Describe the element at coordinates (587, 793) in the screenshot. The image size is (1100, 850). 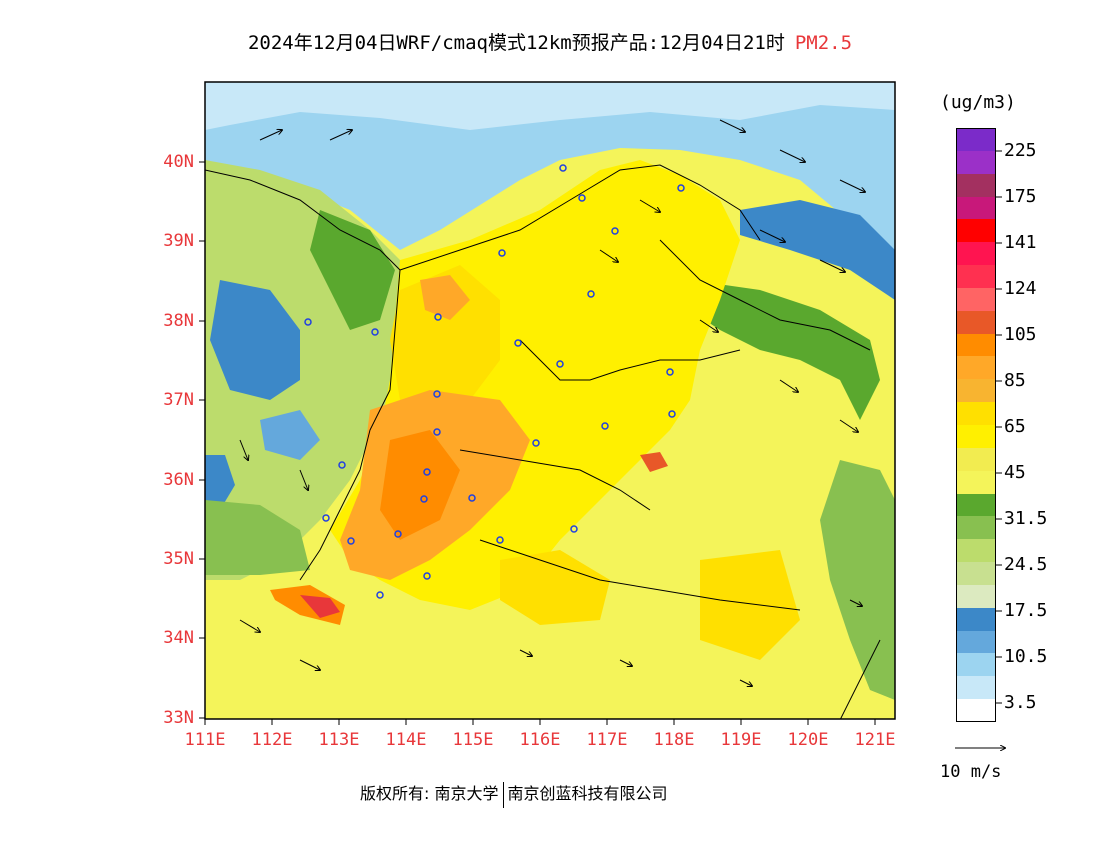
I see `footer-org-company: 南京创蓝科技有限公司` at that location.